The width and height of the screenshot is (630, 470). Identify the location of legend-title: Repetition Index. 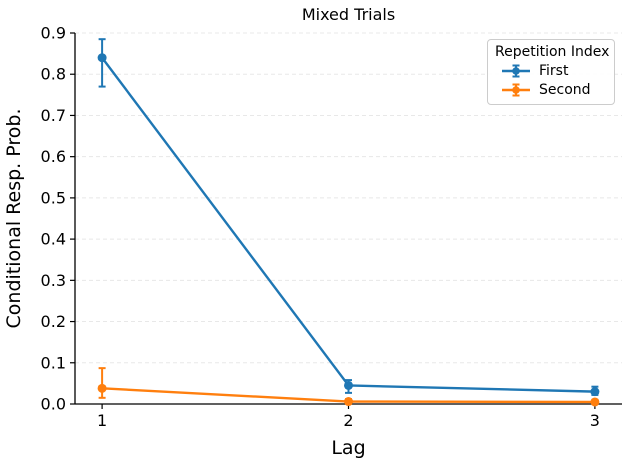
(552, 52).